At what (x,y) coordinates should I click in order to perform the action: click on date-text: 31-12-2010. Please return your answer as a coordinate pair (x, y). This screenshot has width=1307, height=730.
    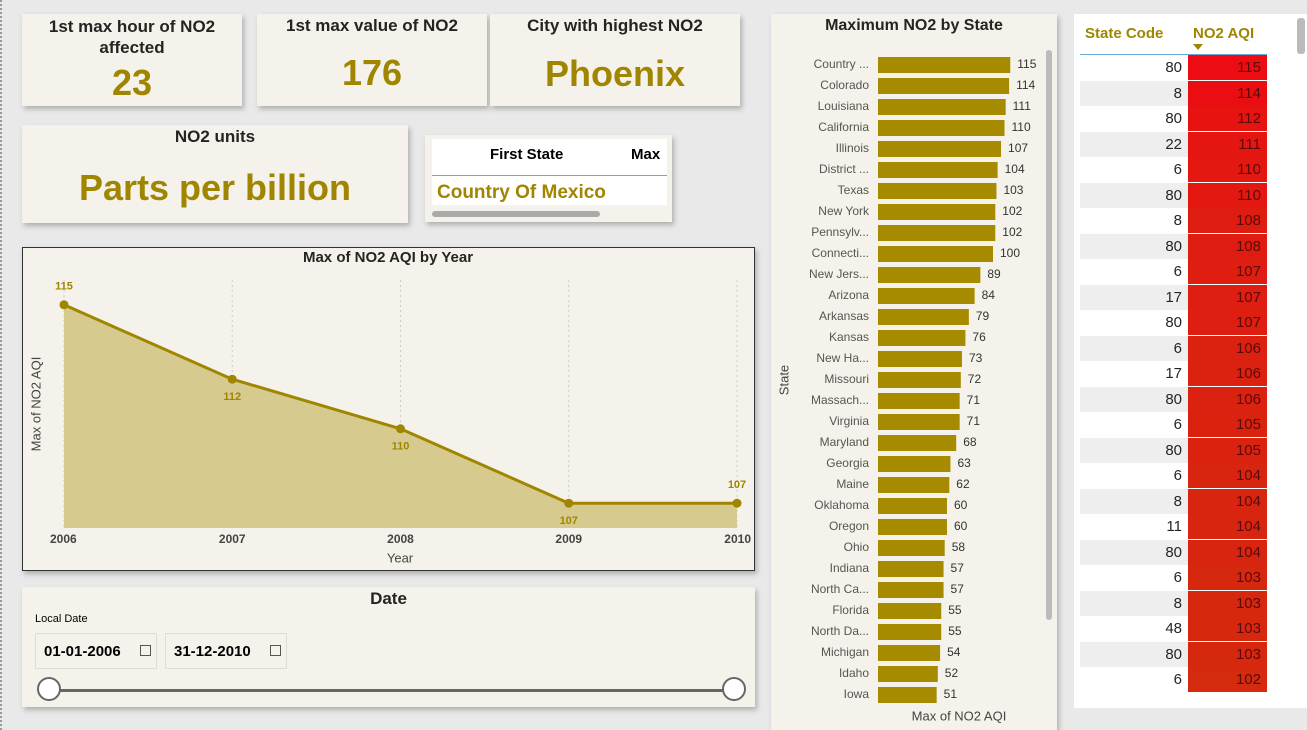
    Looking at the image, I should click on (212, 651).